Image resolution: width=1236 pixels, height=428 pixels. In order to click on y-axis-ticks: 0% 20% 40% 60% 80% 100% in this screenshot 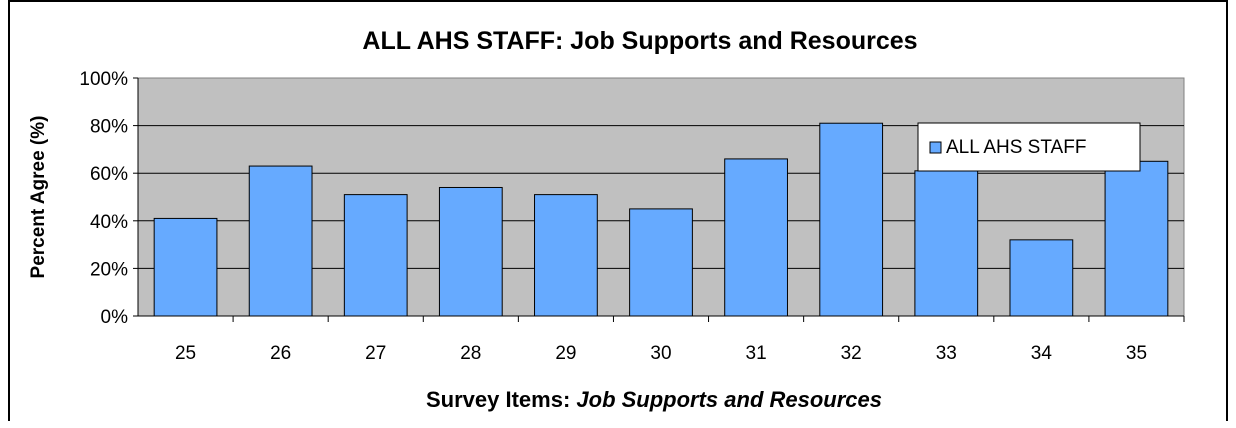, I will do `click(108, 198)`.